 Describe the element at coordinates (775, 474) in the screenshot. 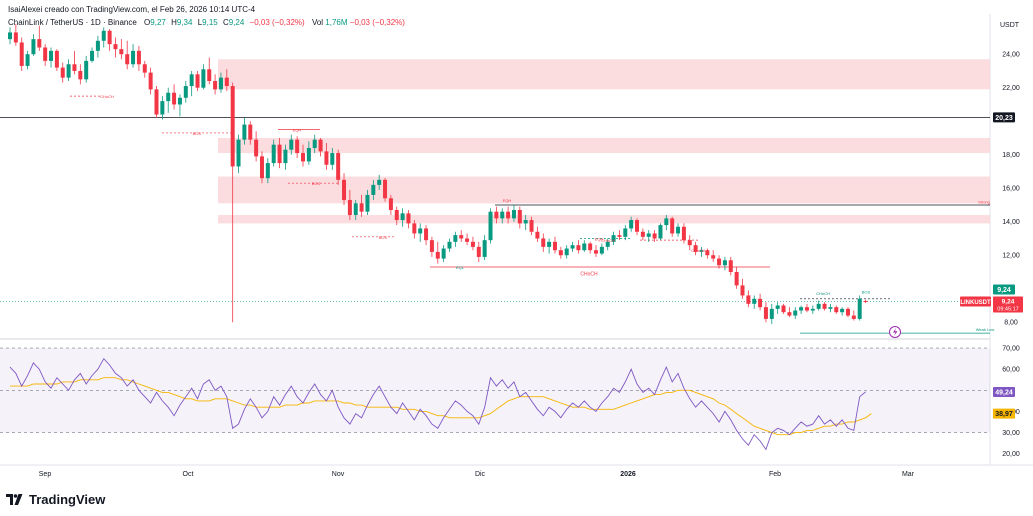

I see `time-tick-label: Feb` at that location.